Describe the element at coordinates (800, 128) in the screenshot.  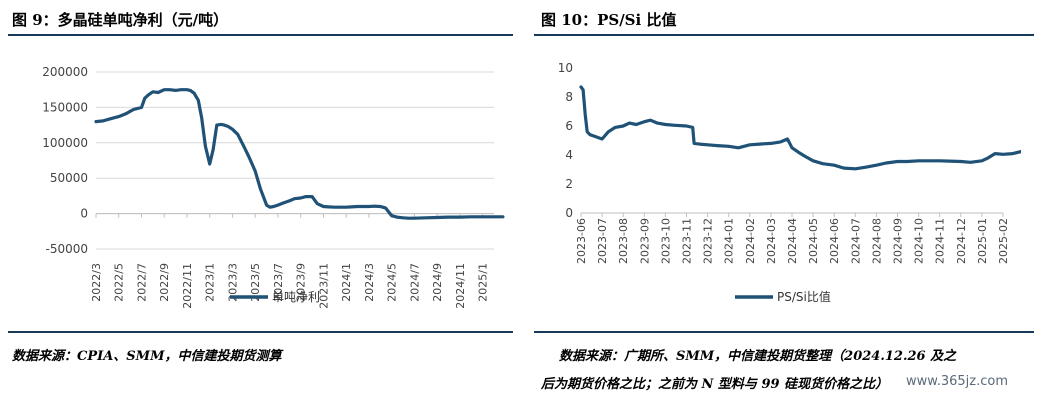
I see `right-chart-series-line` at that location.